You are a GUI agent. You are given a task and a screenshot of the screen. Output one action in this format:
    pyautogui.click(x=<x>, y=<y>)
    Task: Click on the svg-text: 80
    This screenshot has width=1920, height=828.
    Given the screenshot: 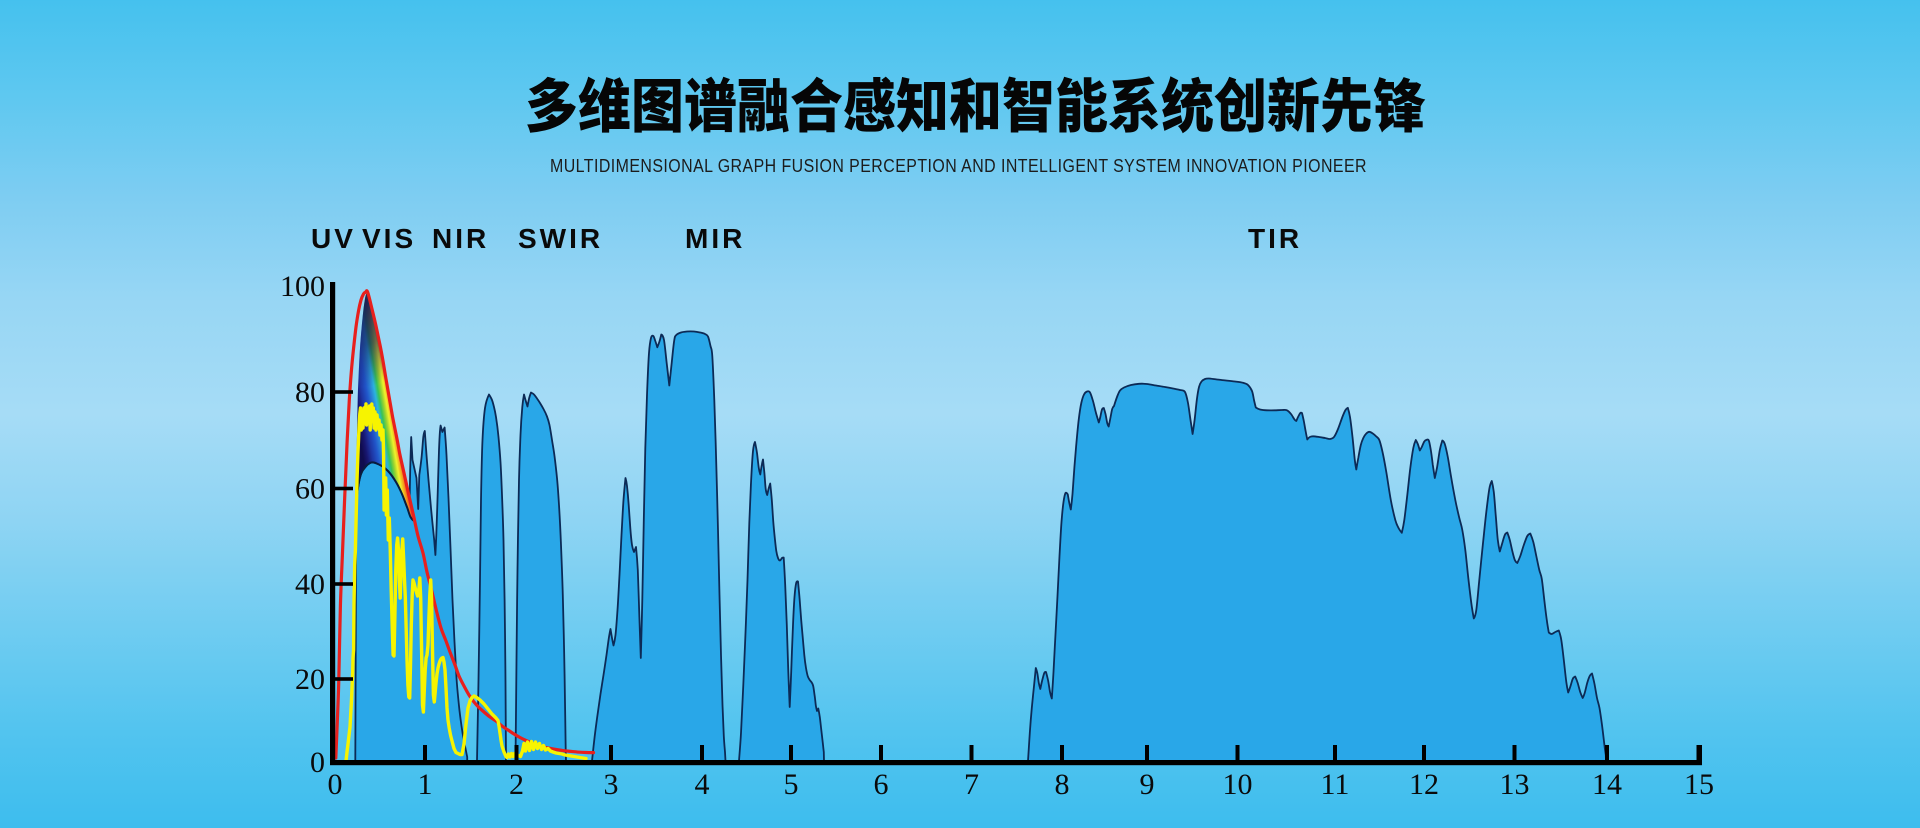 What is the action you would take?
    pyautogui.click(x=310, y=392)
    